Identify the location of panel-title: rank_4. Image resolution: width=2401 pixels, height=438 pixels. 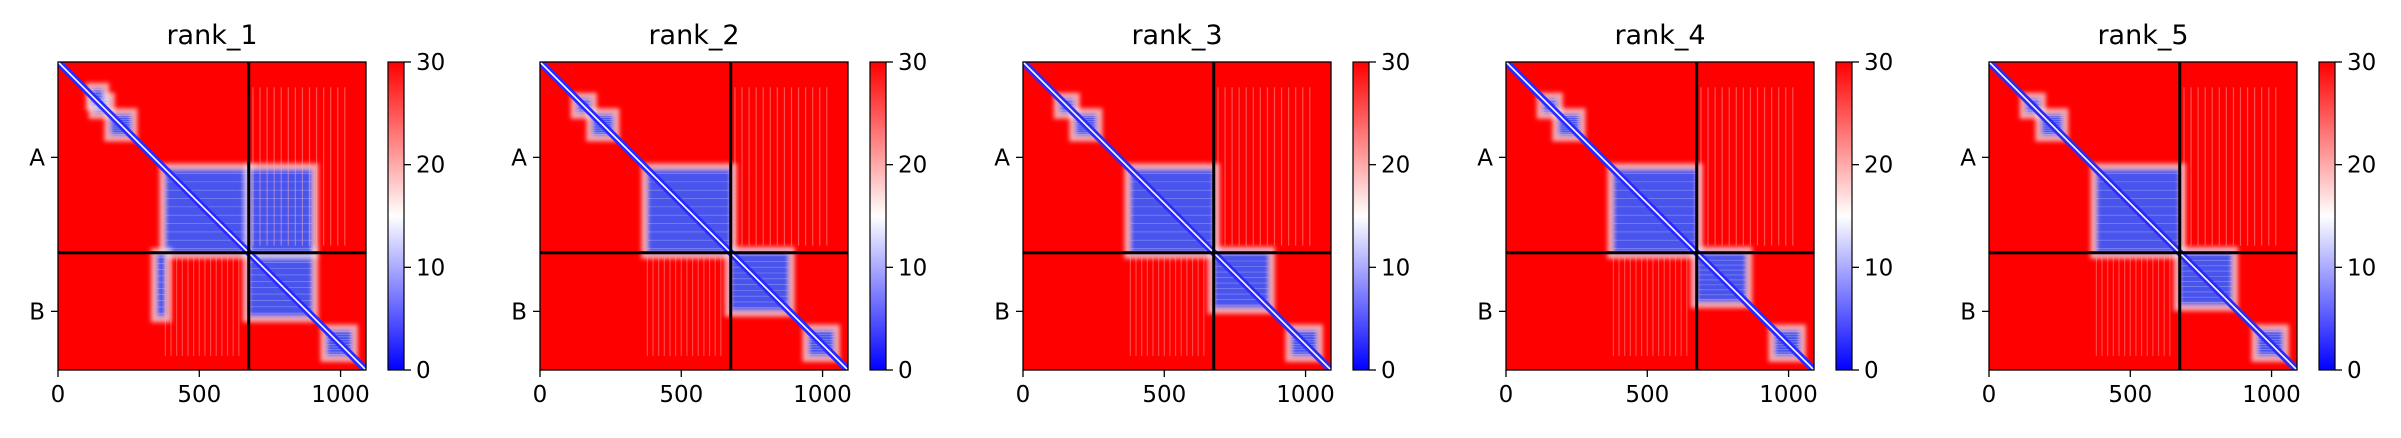
(1659, 35).